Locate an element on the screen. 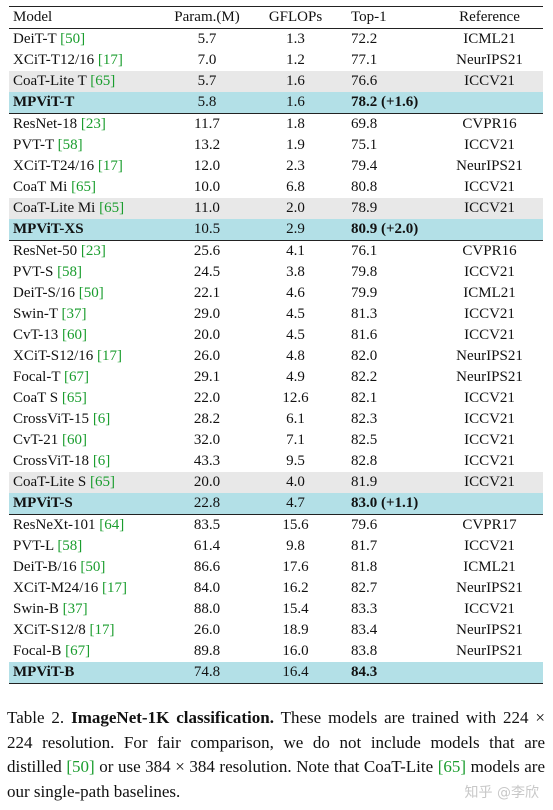 The height and width of the screenshot is (810, 553). cell-model: DeiT-T [50] is located at coordinates (84, 40).